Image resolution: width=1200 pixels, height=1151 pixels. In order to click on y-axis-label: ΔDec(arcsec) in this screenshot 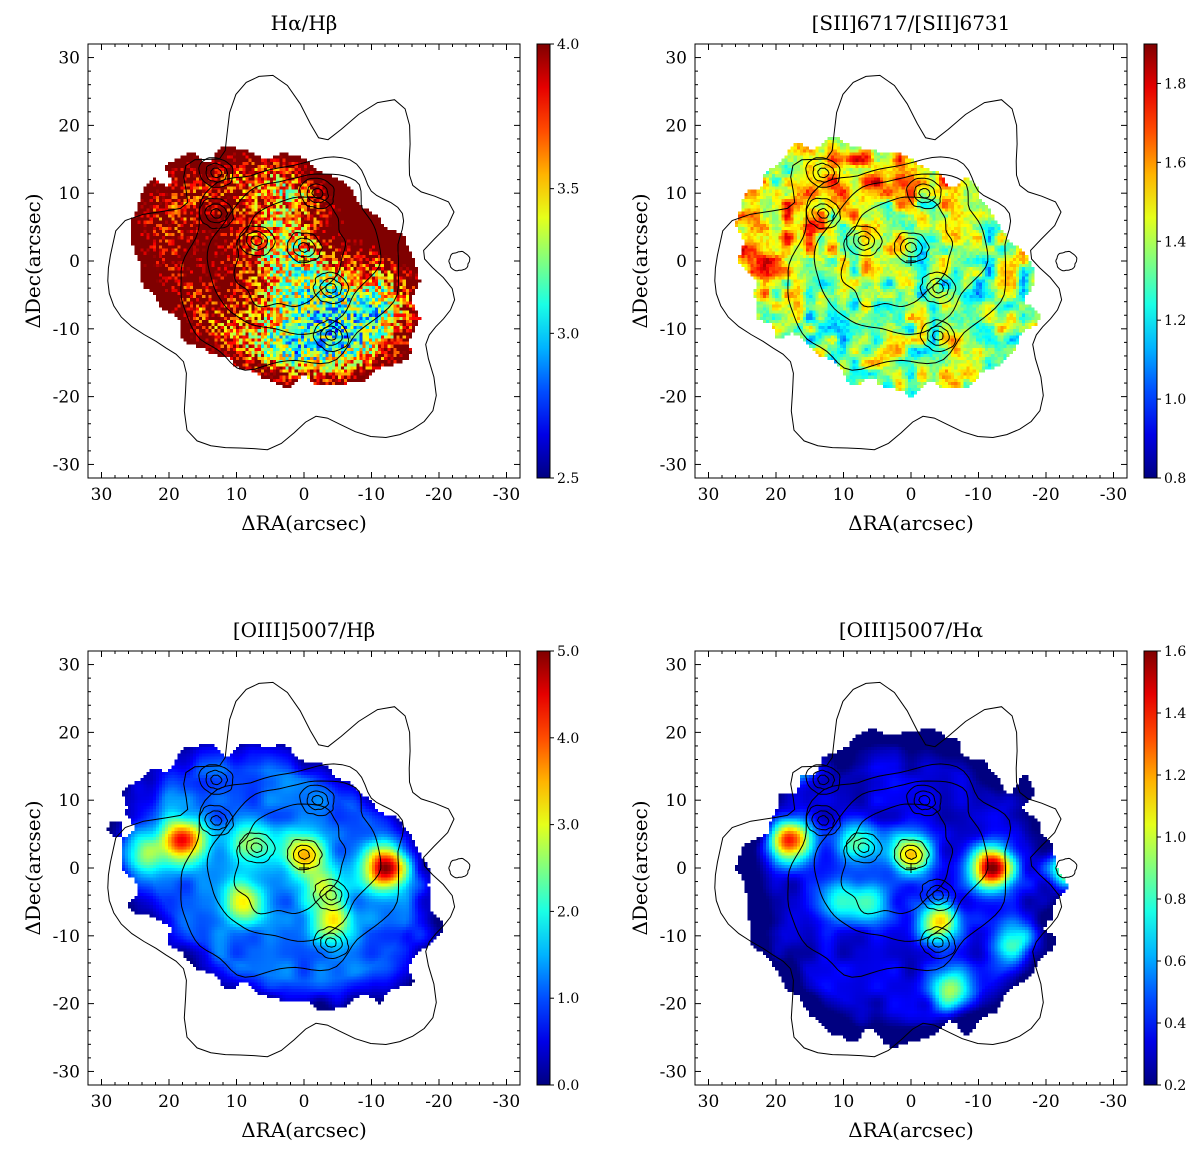, I will do `click(33, 260)`.